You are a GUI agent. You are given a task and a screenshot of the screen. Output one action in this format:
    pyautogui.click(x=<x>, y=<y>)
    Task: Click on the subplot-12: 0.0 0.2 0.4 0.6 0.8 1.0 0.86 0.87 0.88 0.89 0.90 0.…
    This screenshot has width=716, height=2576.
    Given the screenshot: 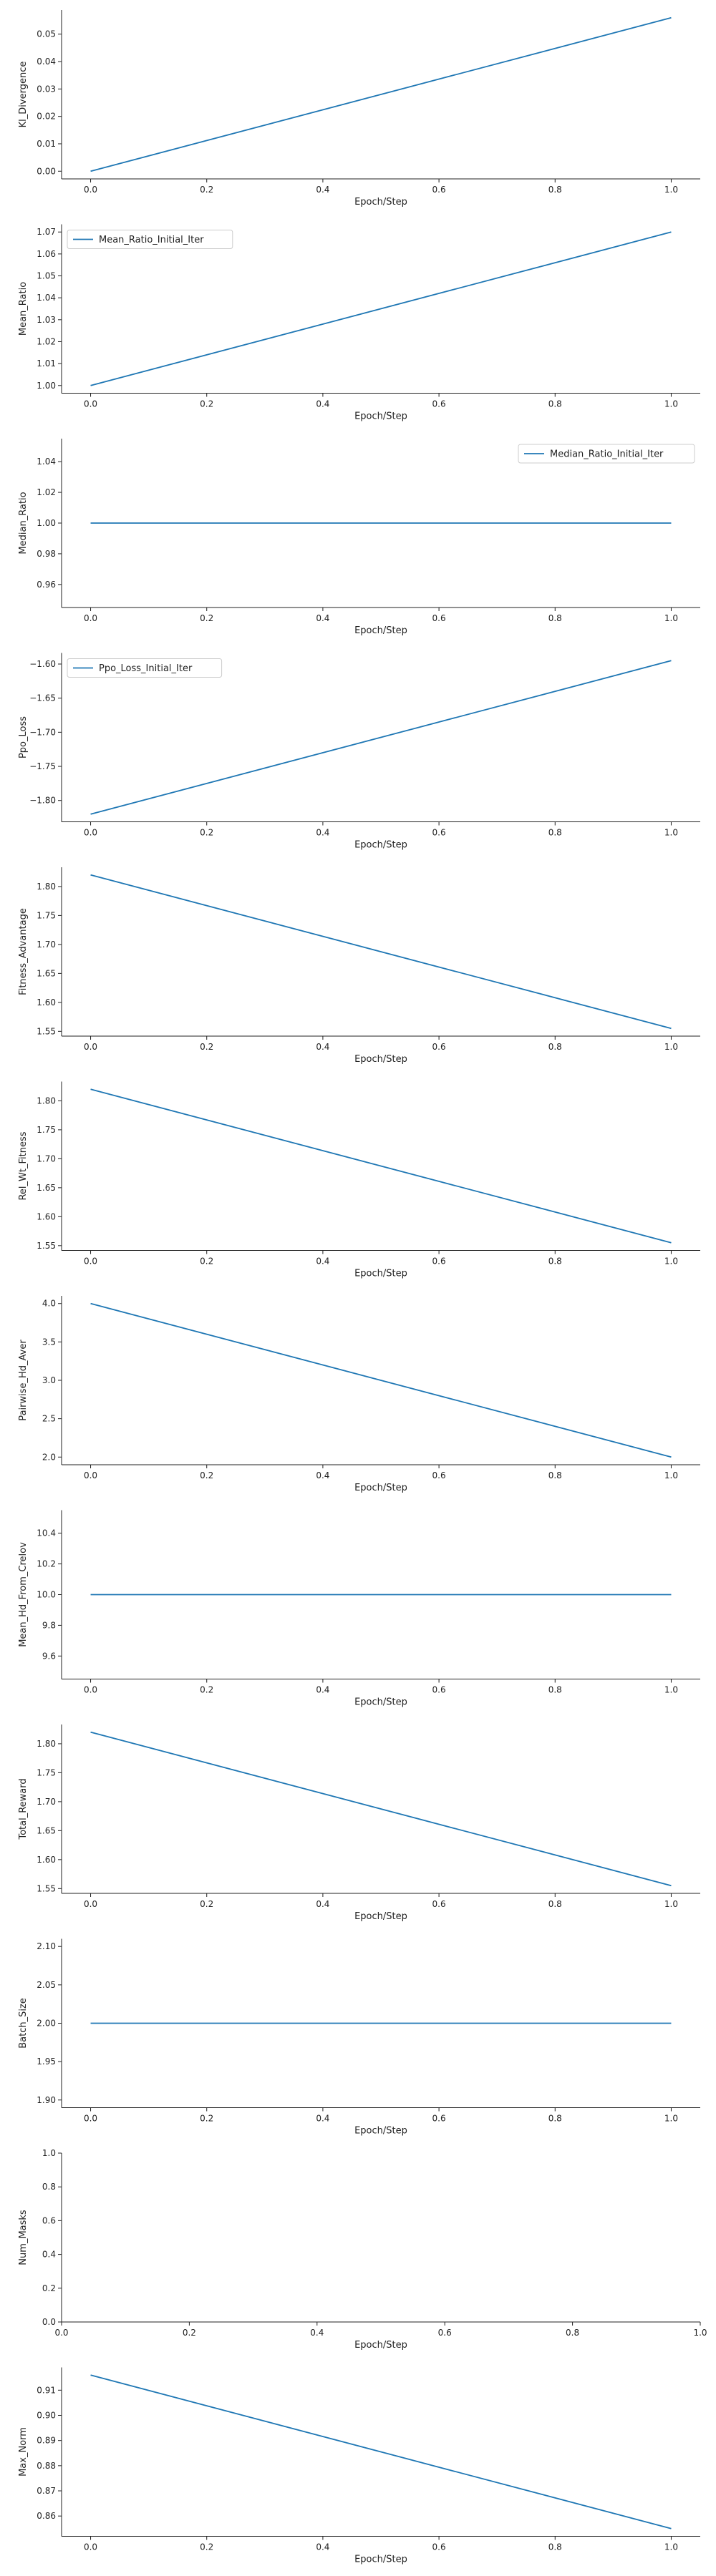 What is the action you would take?
    pyautogui.click(x=359, y=2466)
    